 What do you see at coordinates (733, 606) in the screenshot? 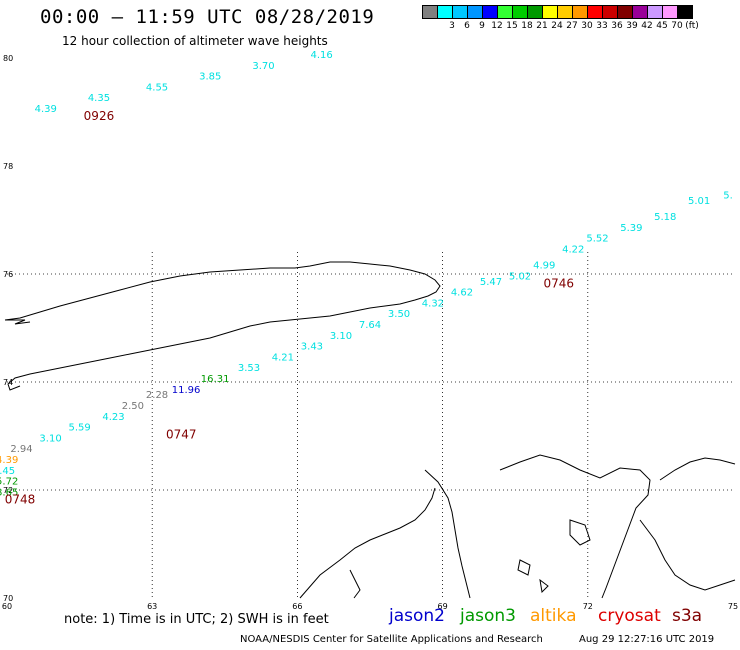
I see `lon-label: 75` at bounding box center [733, 606].